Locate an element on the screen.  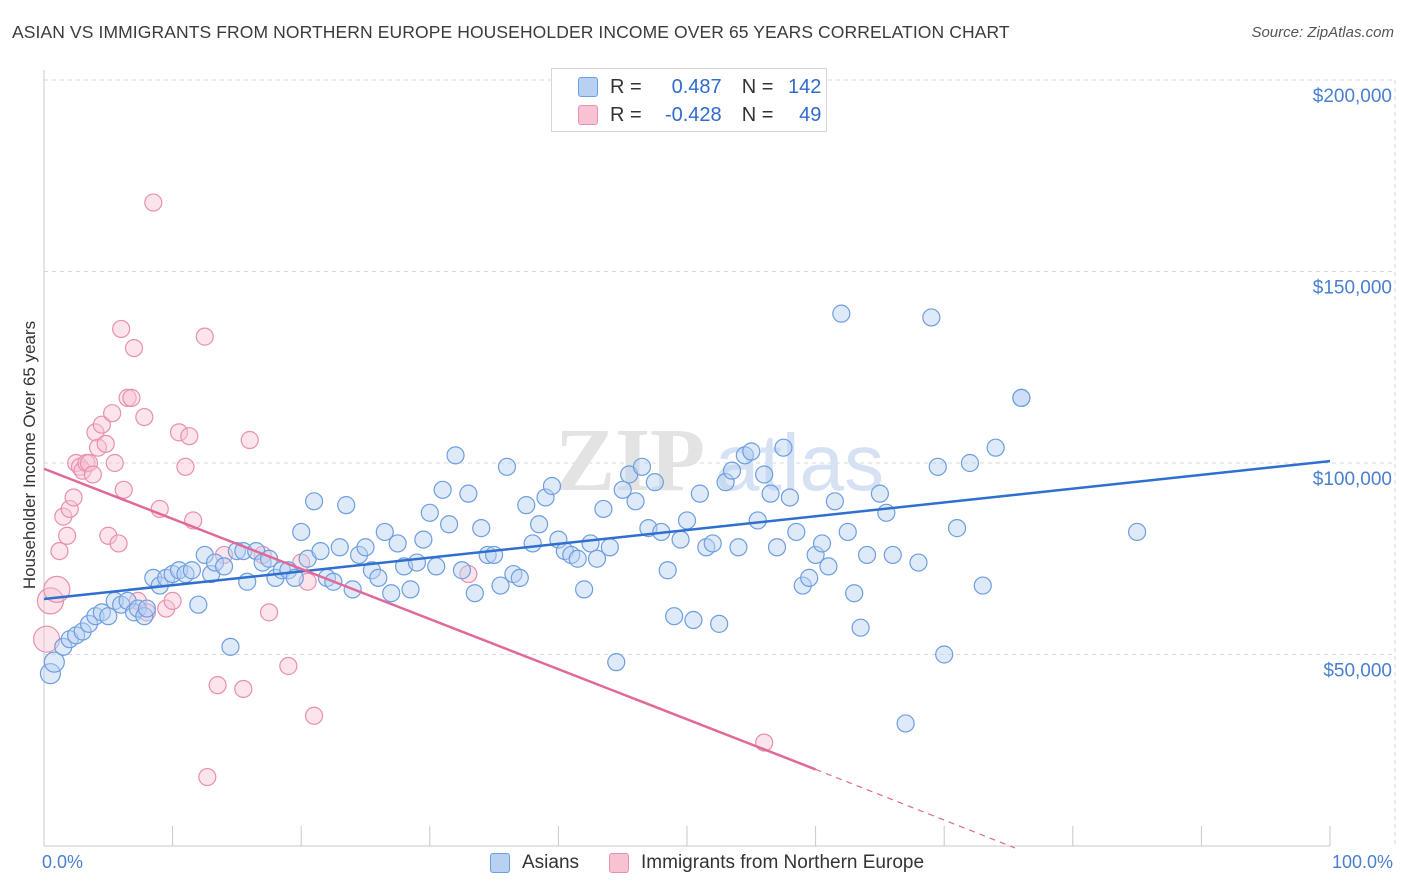
legend-row-immigrants: R = -0.428 N = 49 is located at coordinates (686, 115).